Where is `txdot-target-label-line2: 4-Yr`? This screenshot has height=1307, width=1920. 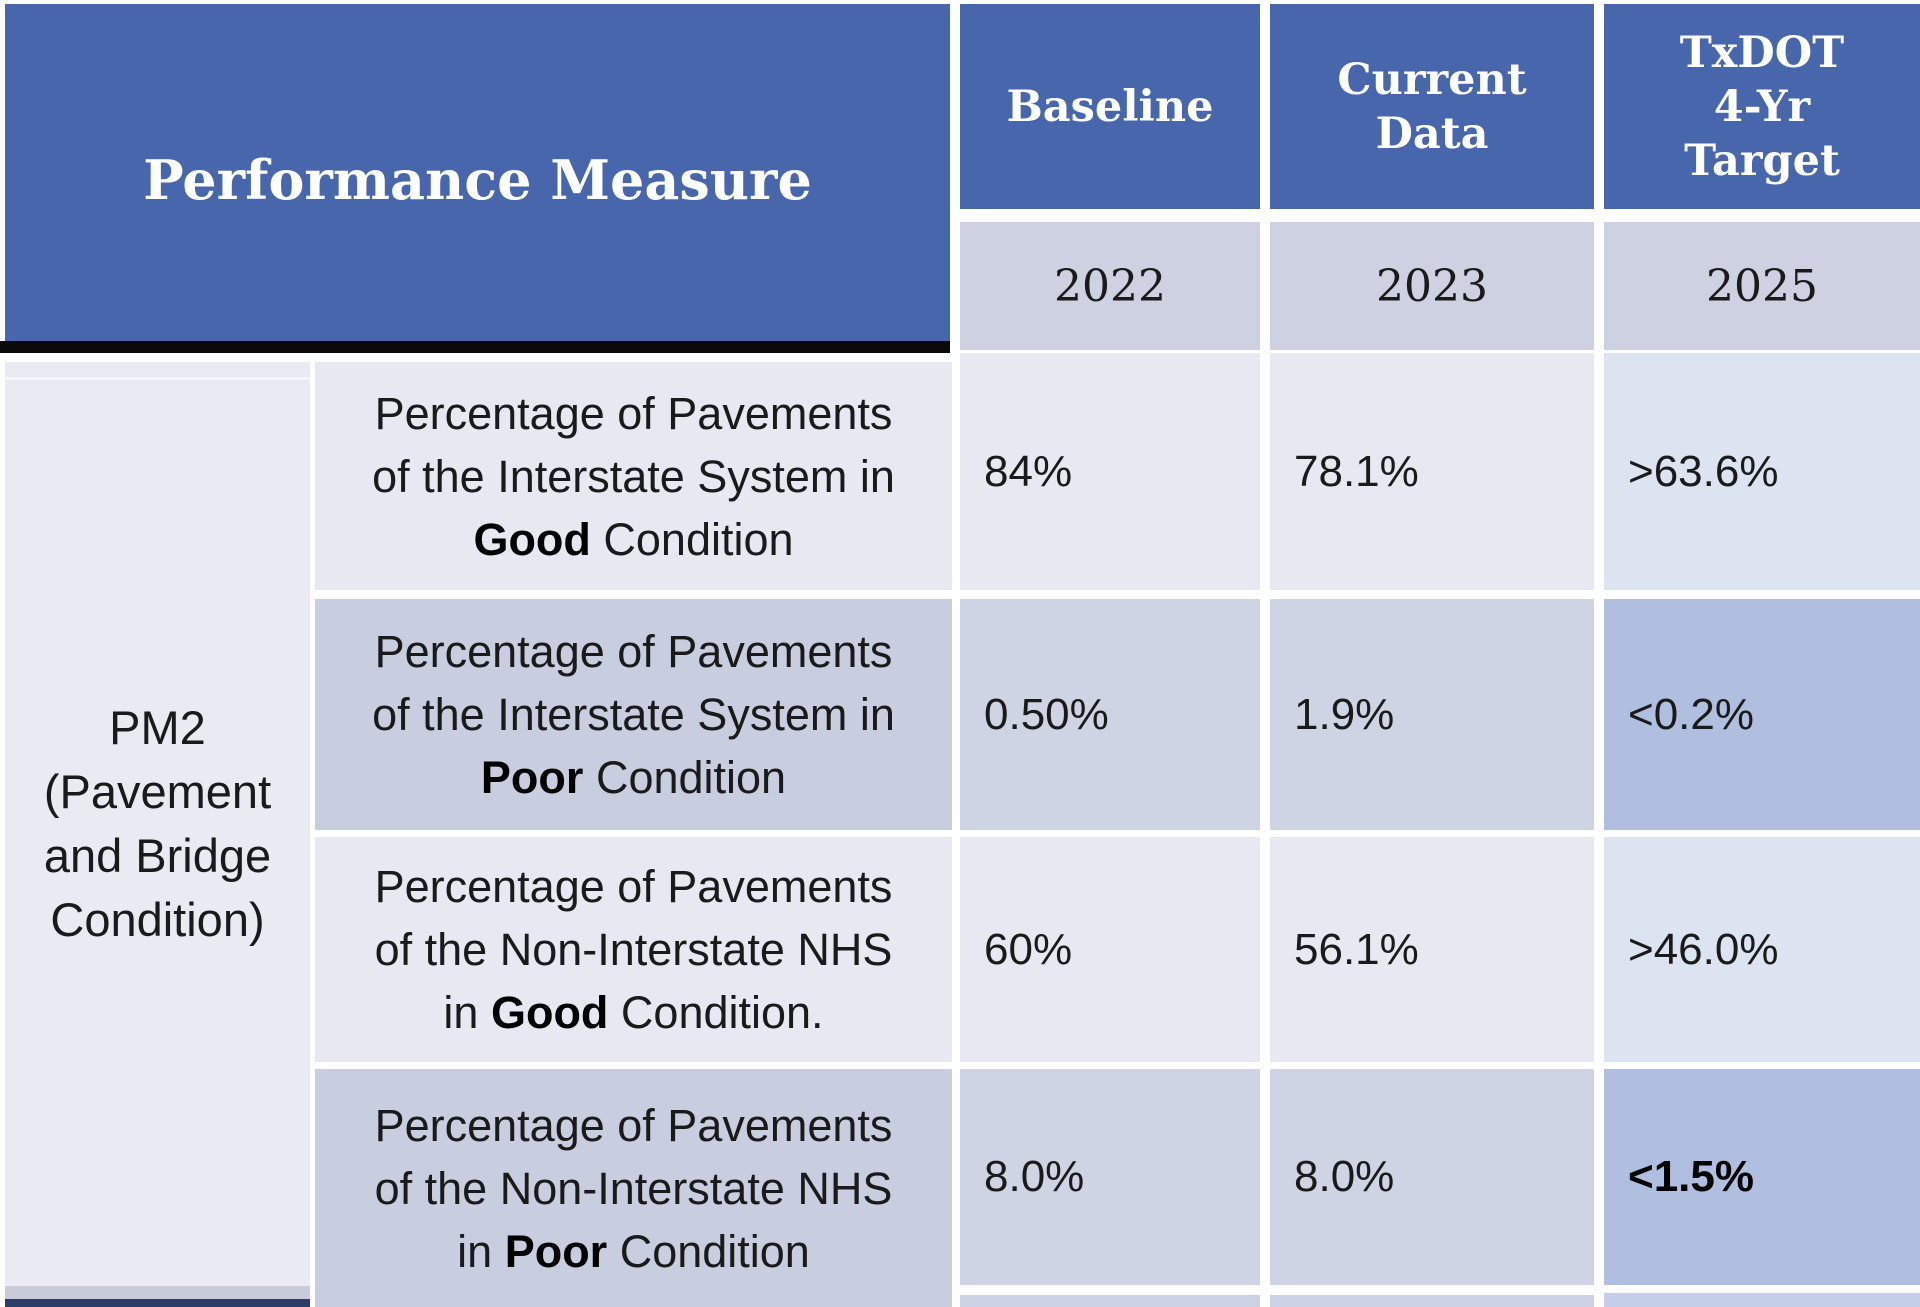 txdot-target-label-line2: 4-Yr is located at coordinates (1762, 106).